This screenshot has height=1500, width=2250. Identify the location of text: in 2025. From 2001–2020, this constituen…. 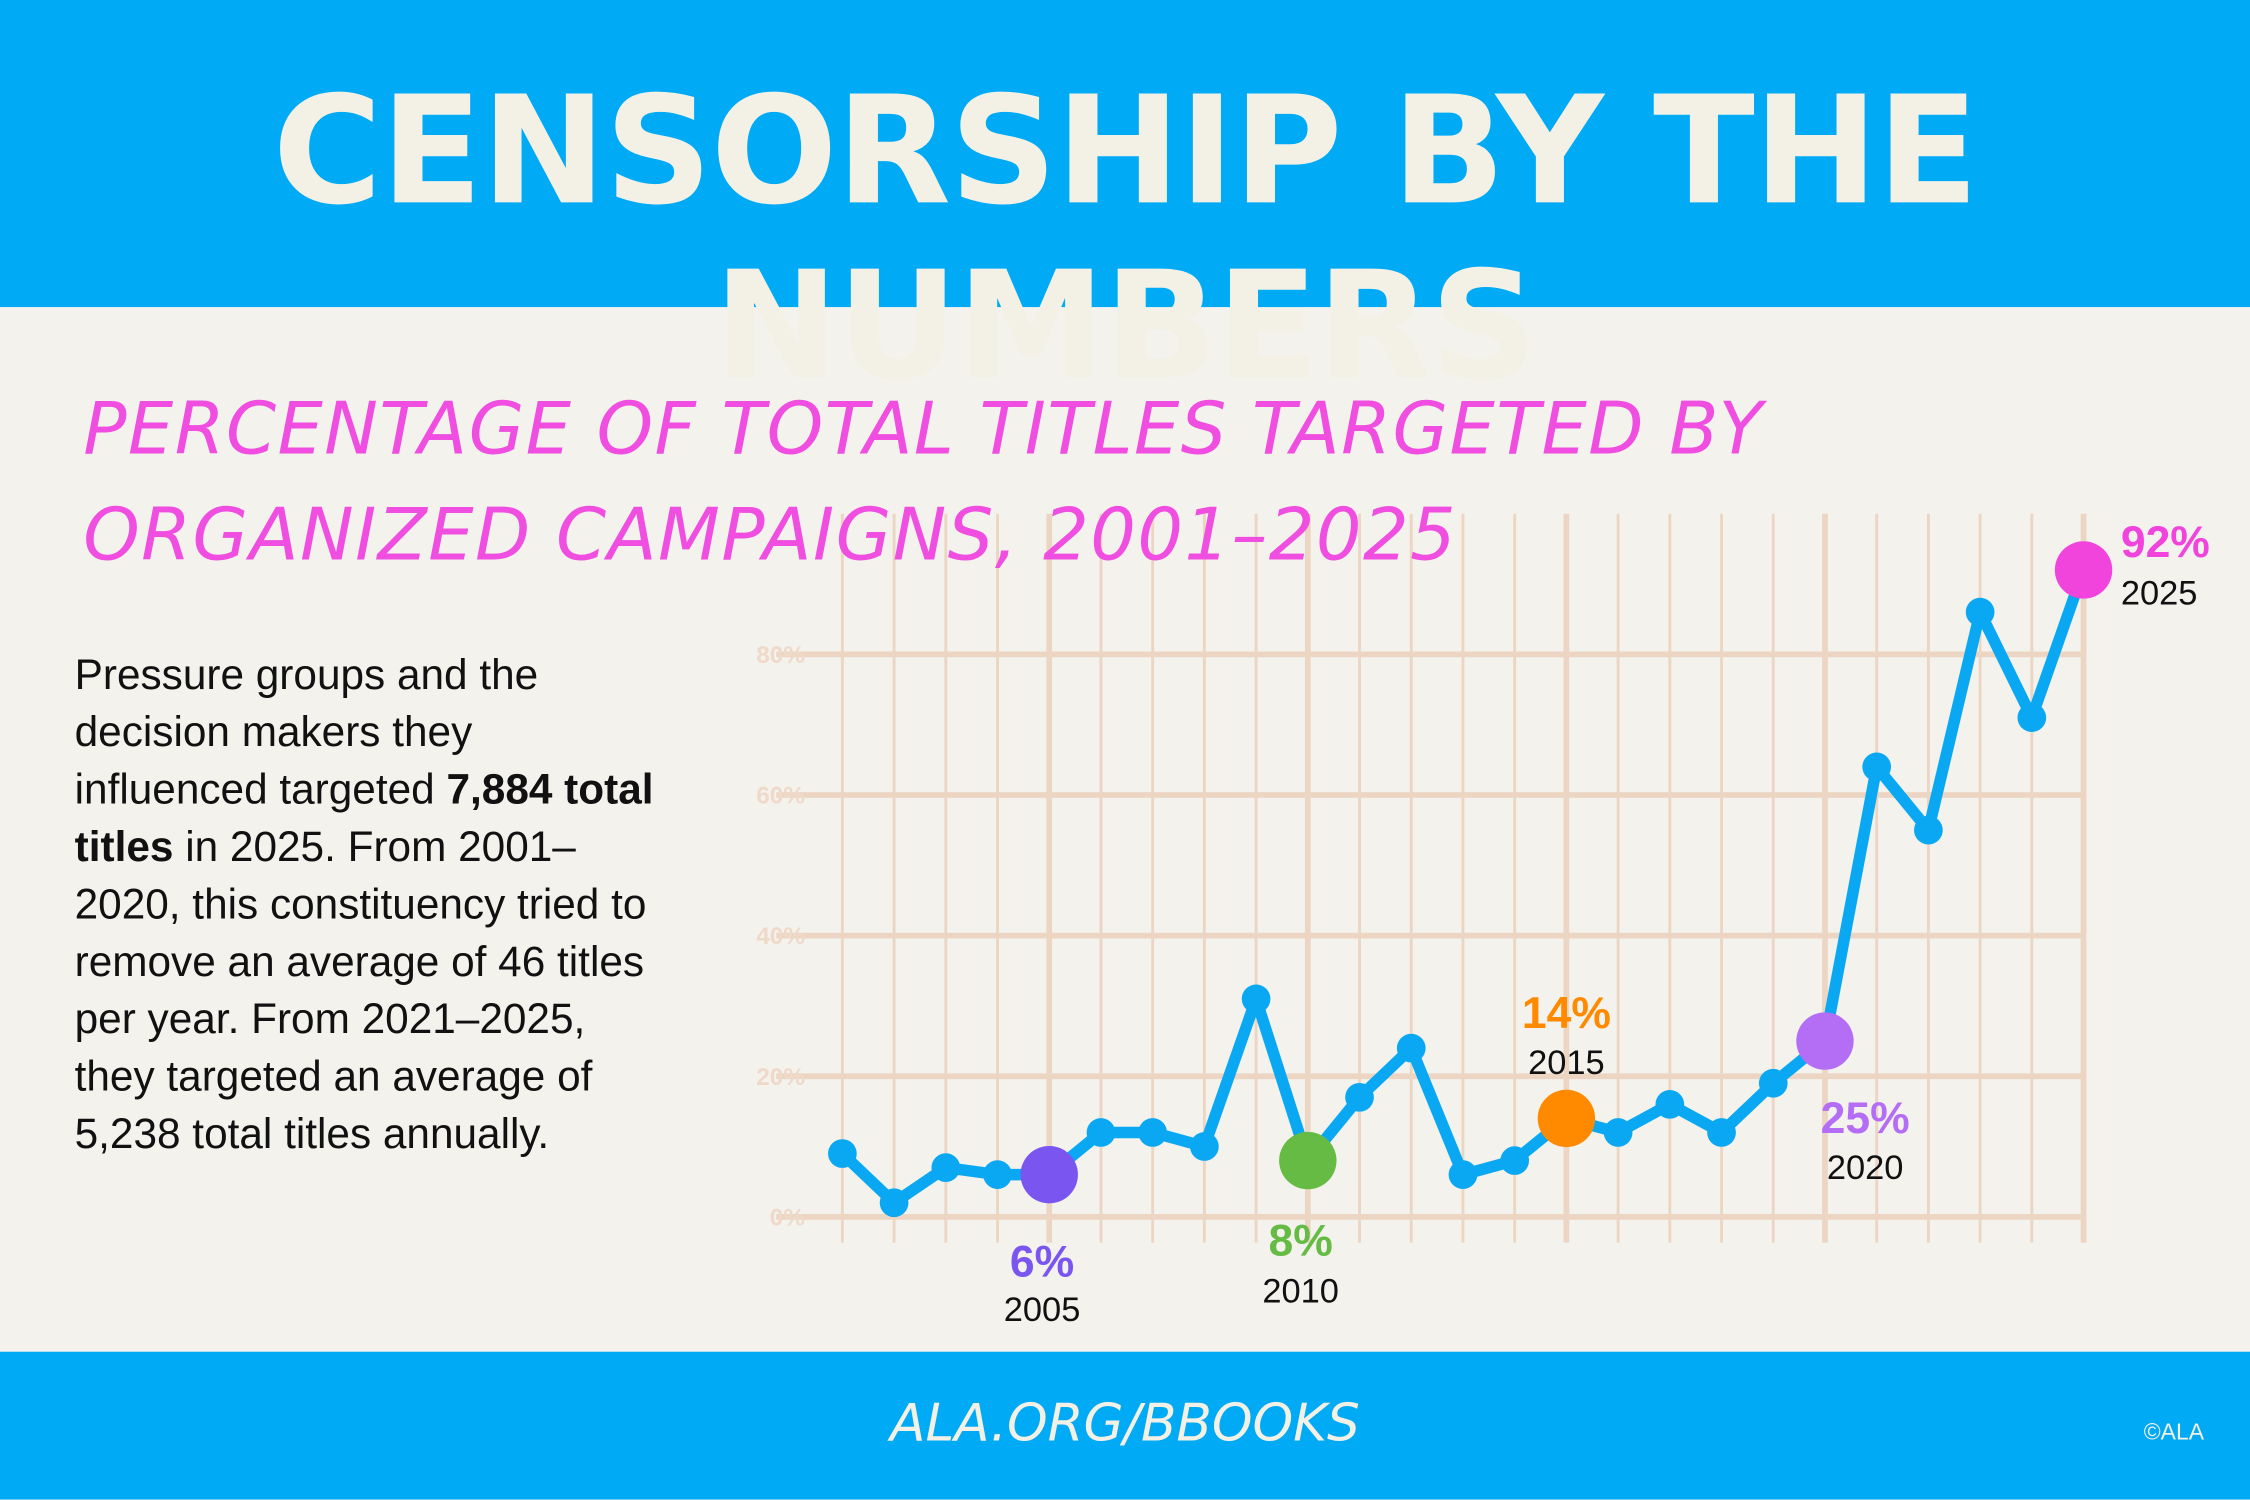
(360, 991).